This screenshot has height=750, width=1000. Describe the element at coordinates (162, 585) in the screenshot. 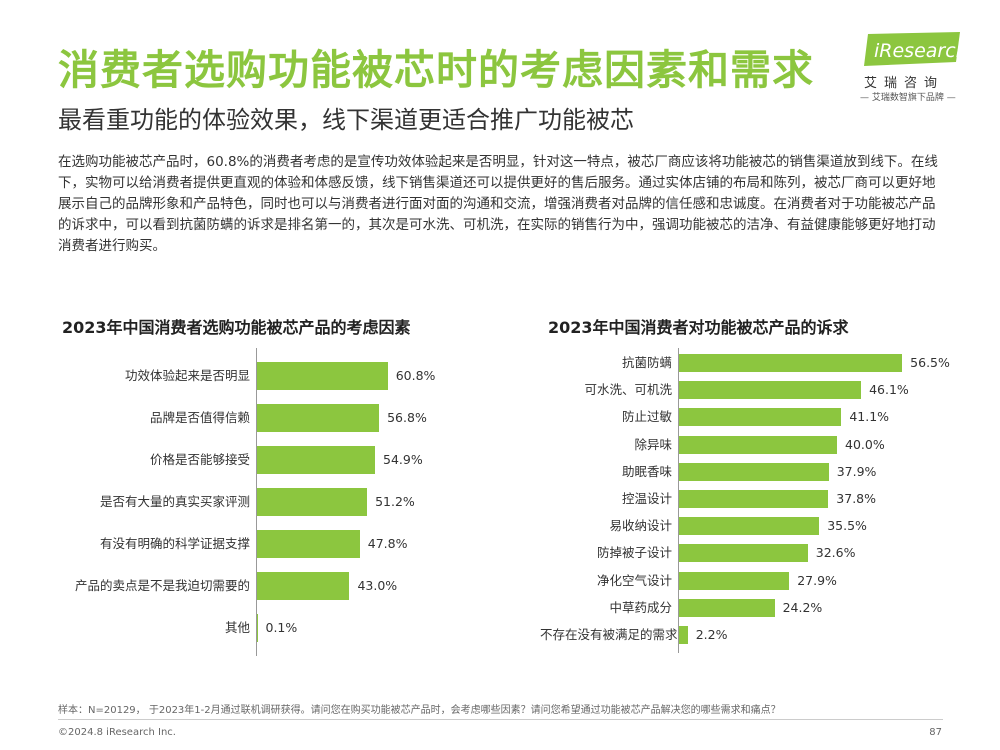

I see `category-label: 产品的卖点是不是我迫切需要的` at that location.